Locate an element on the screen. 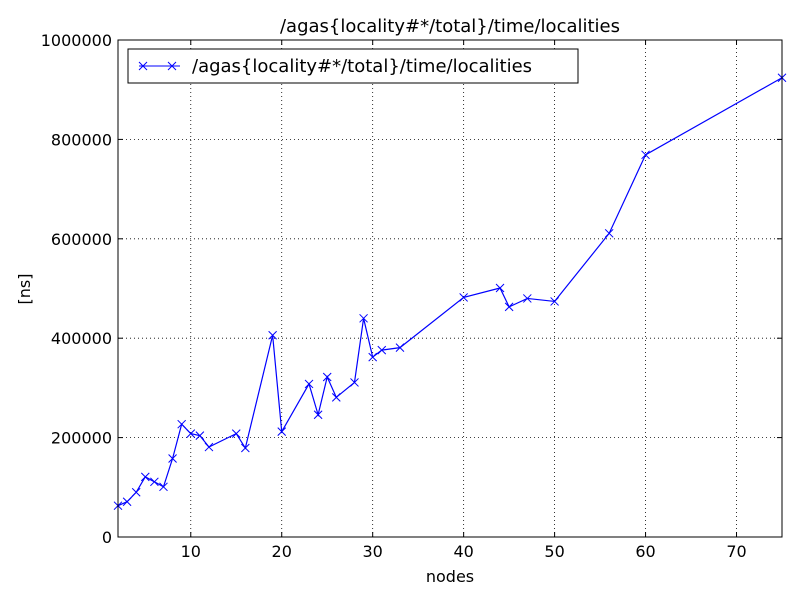 The image size is (800, 604). x-tick-label: 20 is located at coordinates (282, 551).